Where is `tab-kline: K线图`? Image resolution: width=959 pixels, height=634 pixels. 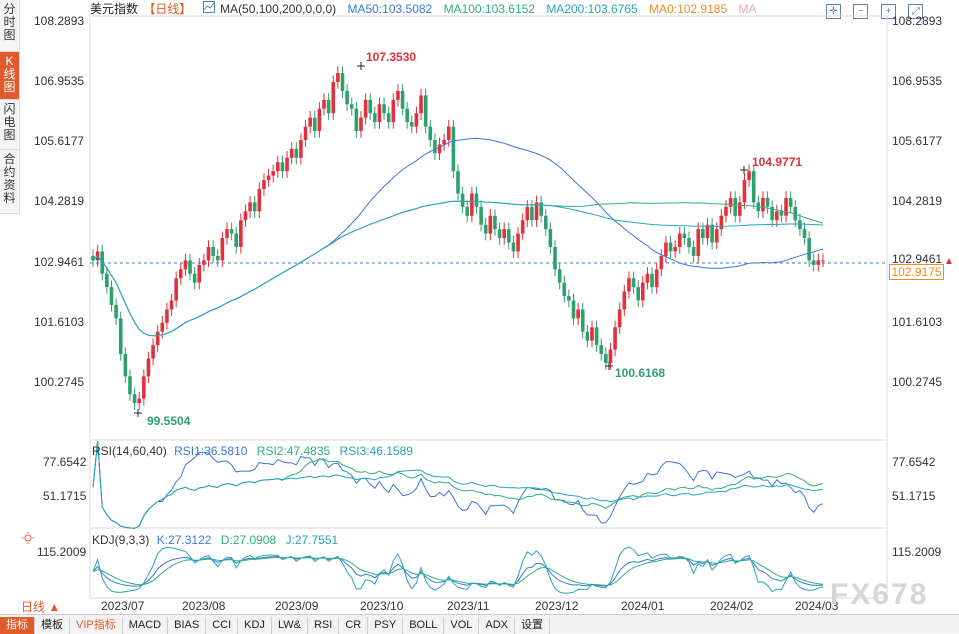
tab-kline: K线图 is located at coordinates (9, 76).